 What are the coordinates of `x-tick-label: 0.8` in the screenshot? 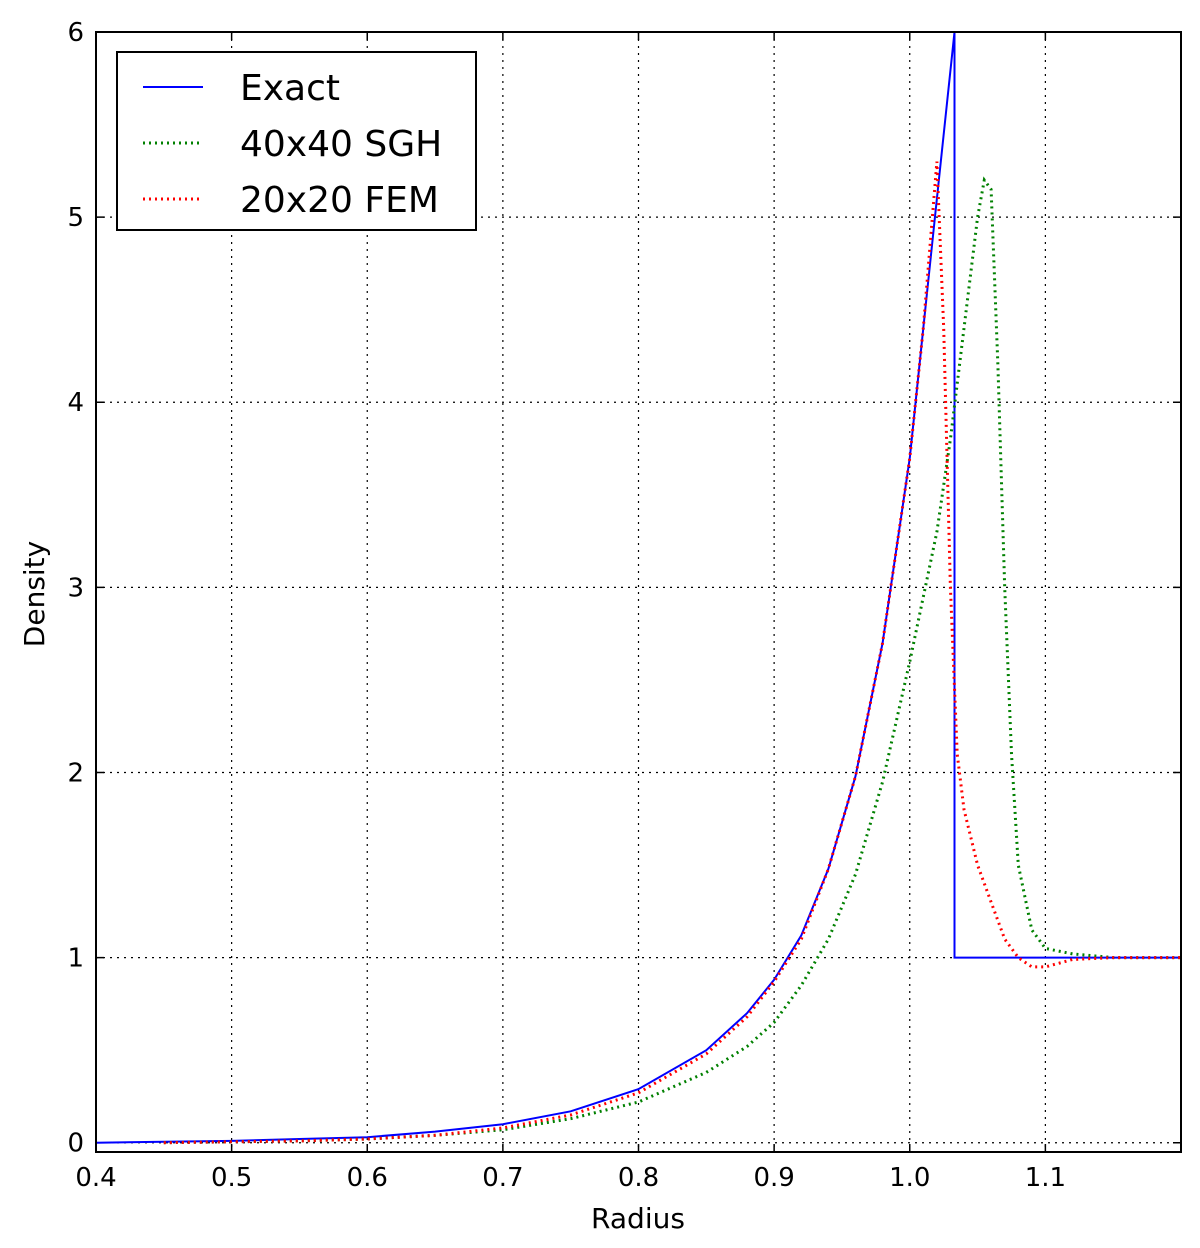 It's located at (638, 1178).